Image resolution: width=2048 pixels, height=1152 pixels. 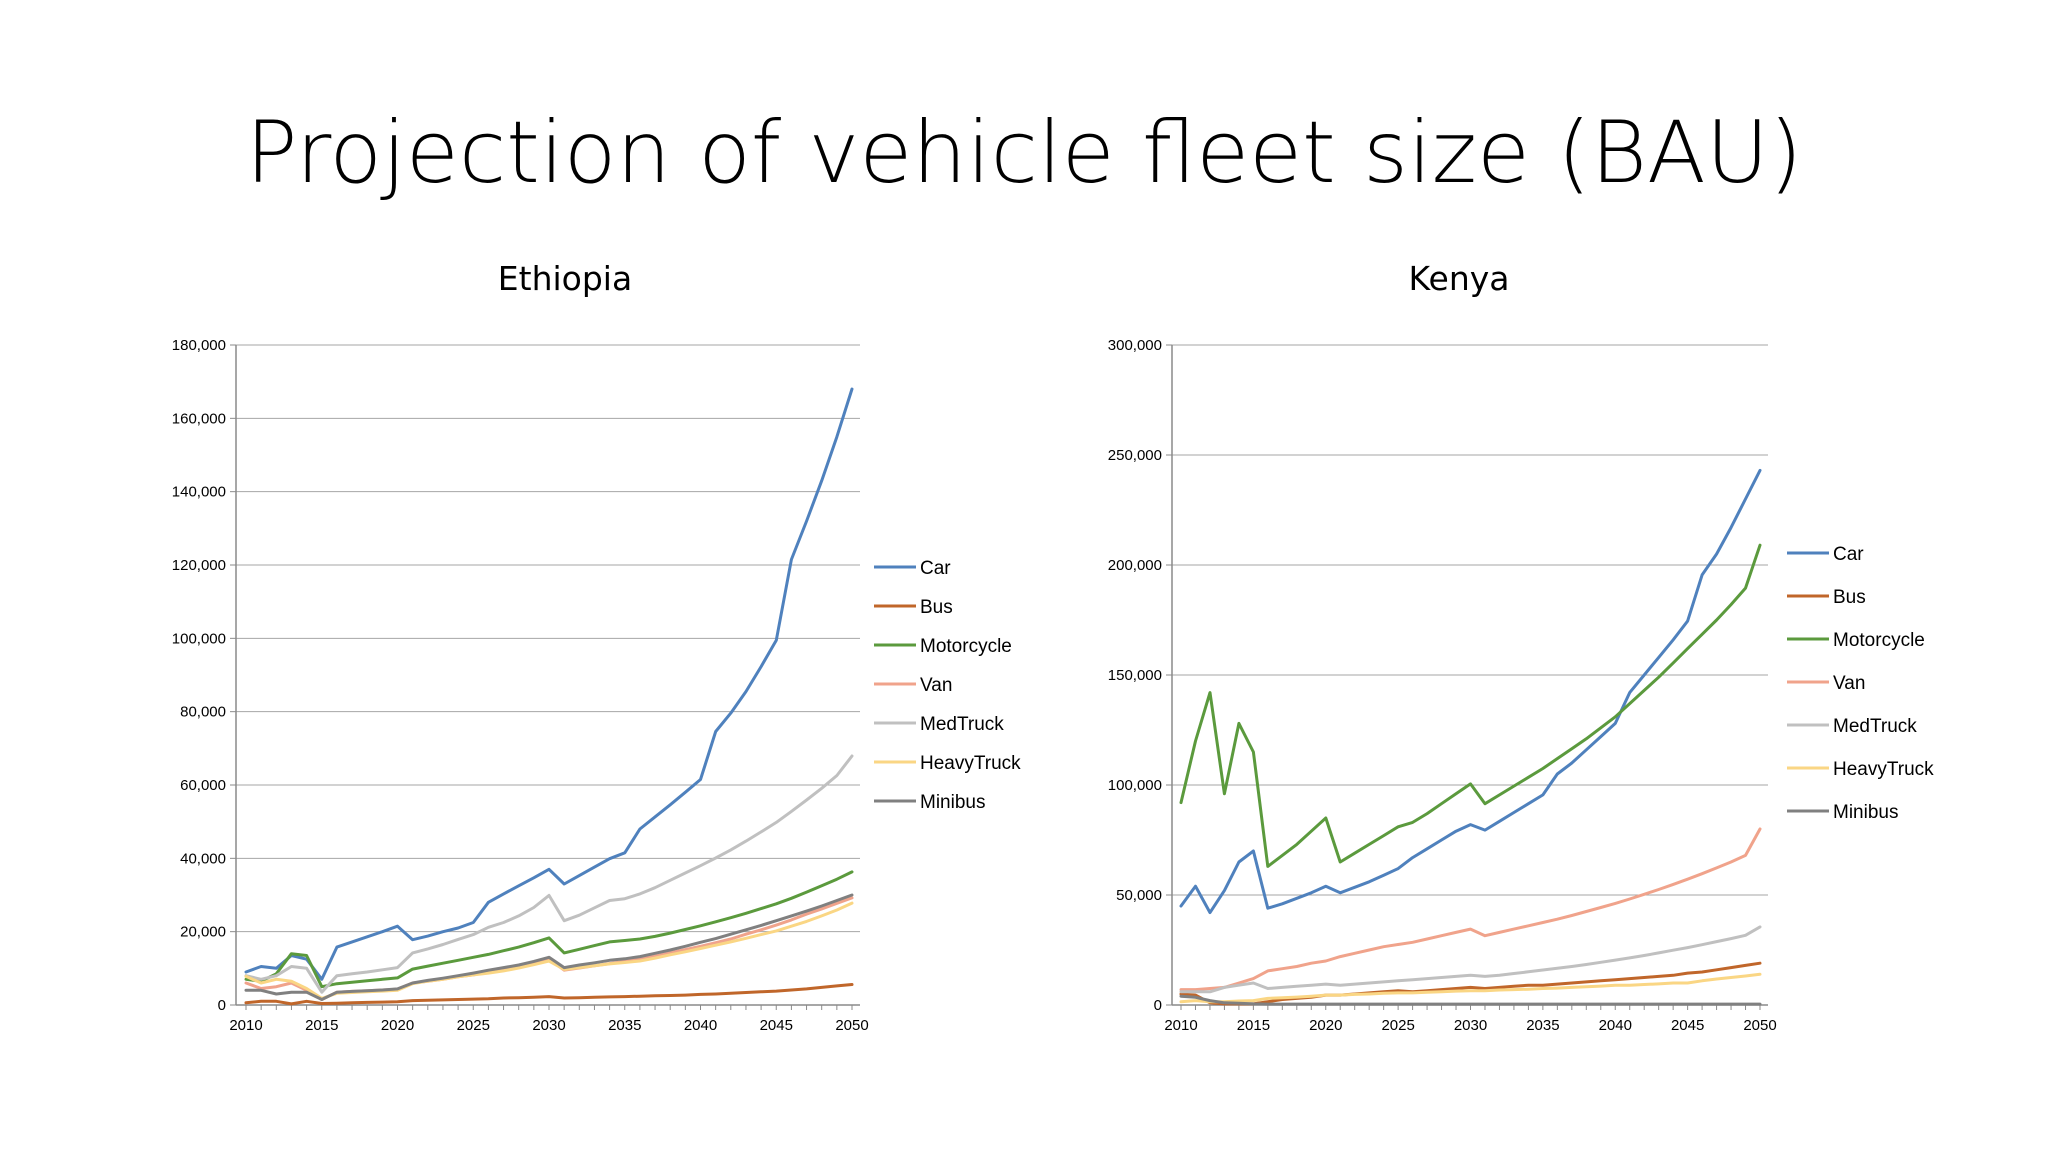 I want to click on kenya-x-tick-label: 2040, so click(x=1615, y=1025).